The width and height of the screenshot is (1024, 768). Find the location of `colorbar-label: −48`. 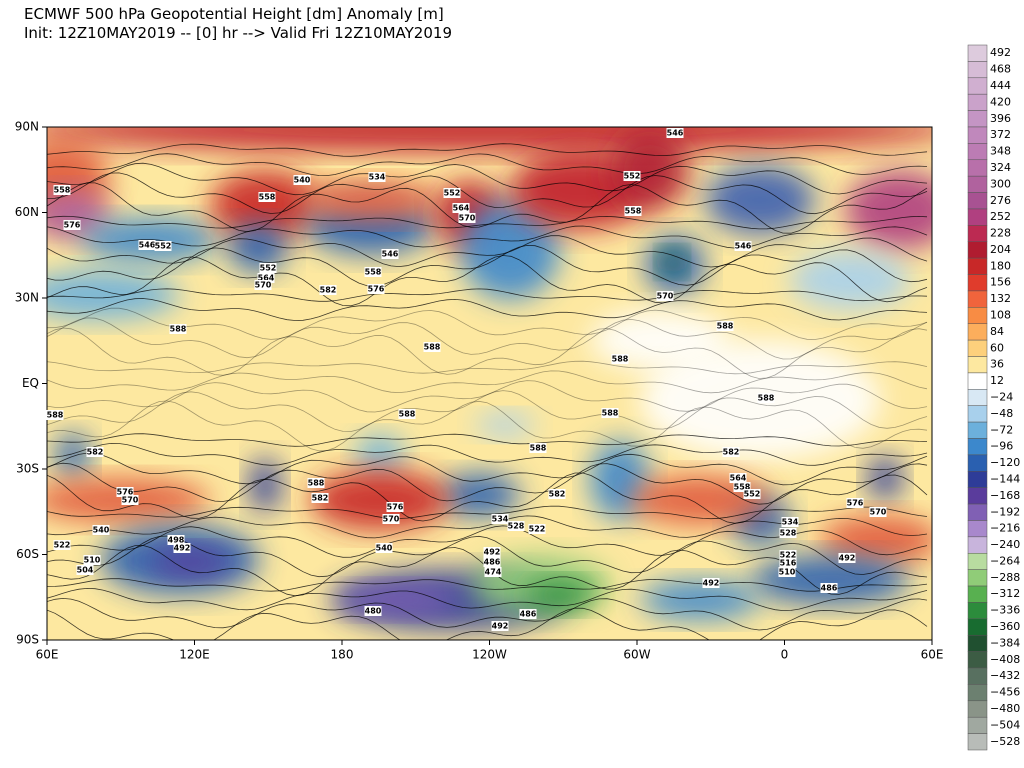

colorbar-label: −48 is located at coordinates (1001, 413).